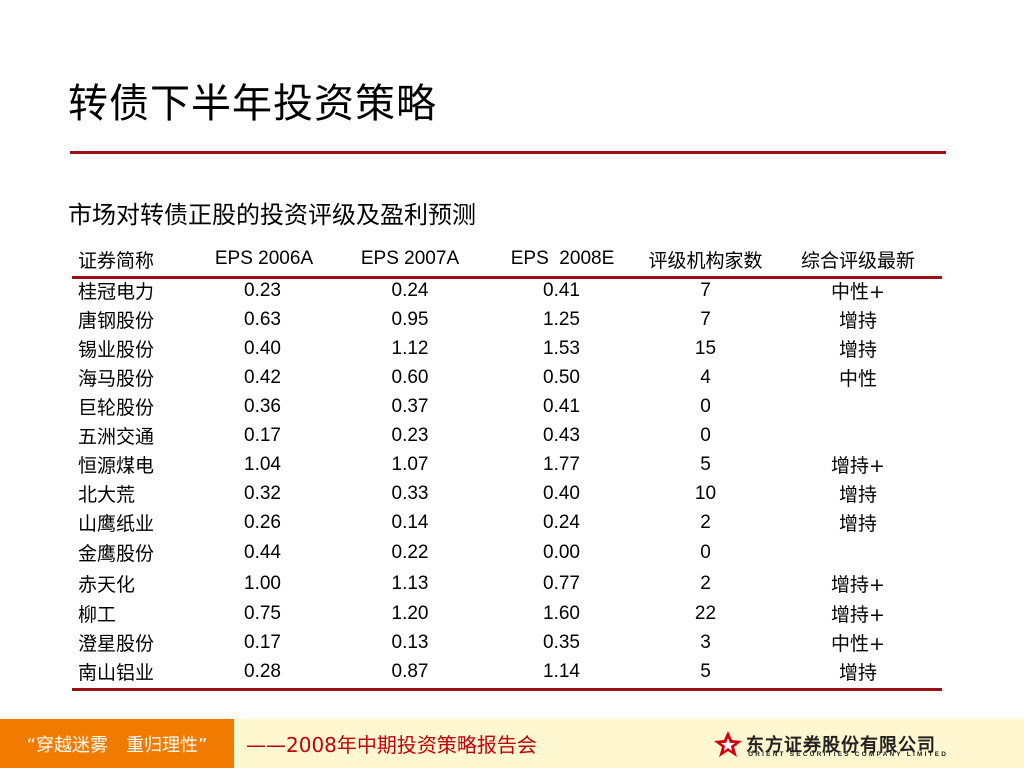 The image size is (1024, 768). What do you see at coordinates (857, 379) in the screenshot?
I see `cell-rating: 中性` at bounding box center [857, 379].